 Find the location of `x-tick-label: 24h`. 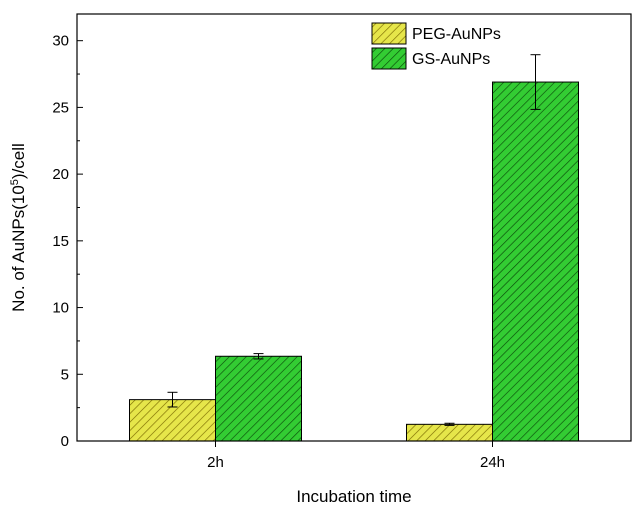

x-tick-label: 24h is located at coordinates (492, 462).